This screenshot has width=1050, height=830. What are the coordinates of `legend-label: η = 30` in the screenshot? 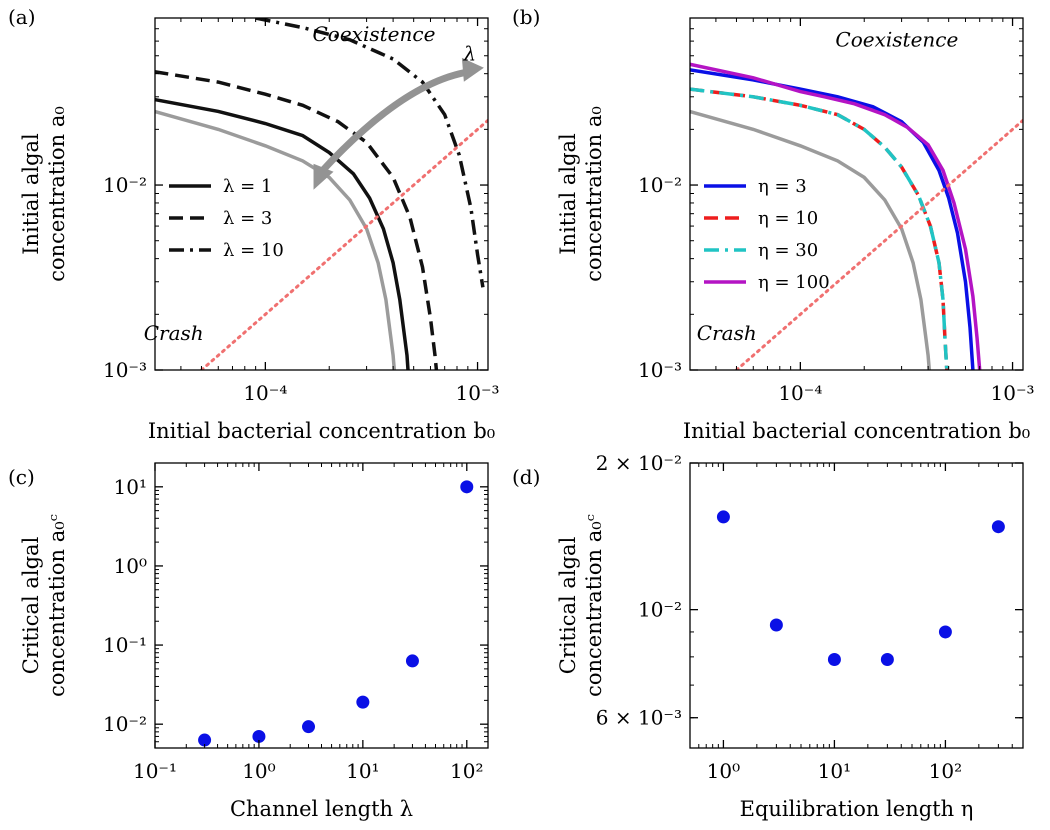 It's located at (788, 250).